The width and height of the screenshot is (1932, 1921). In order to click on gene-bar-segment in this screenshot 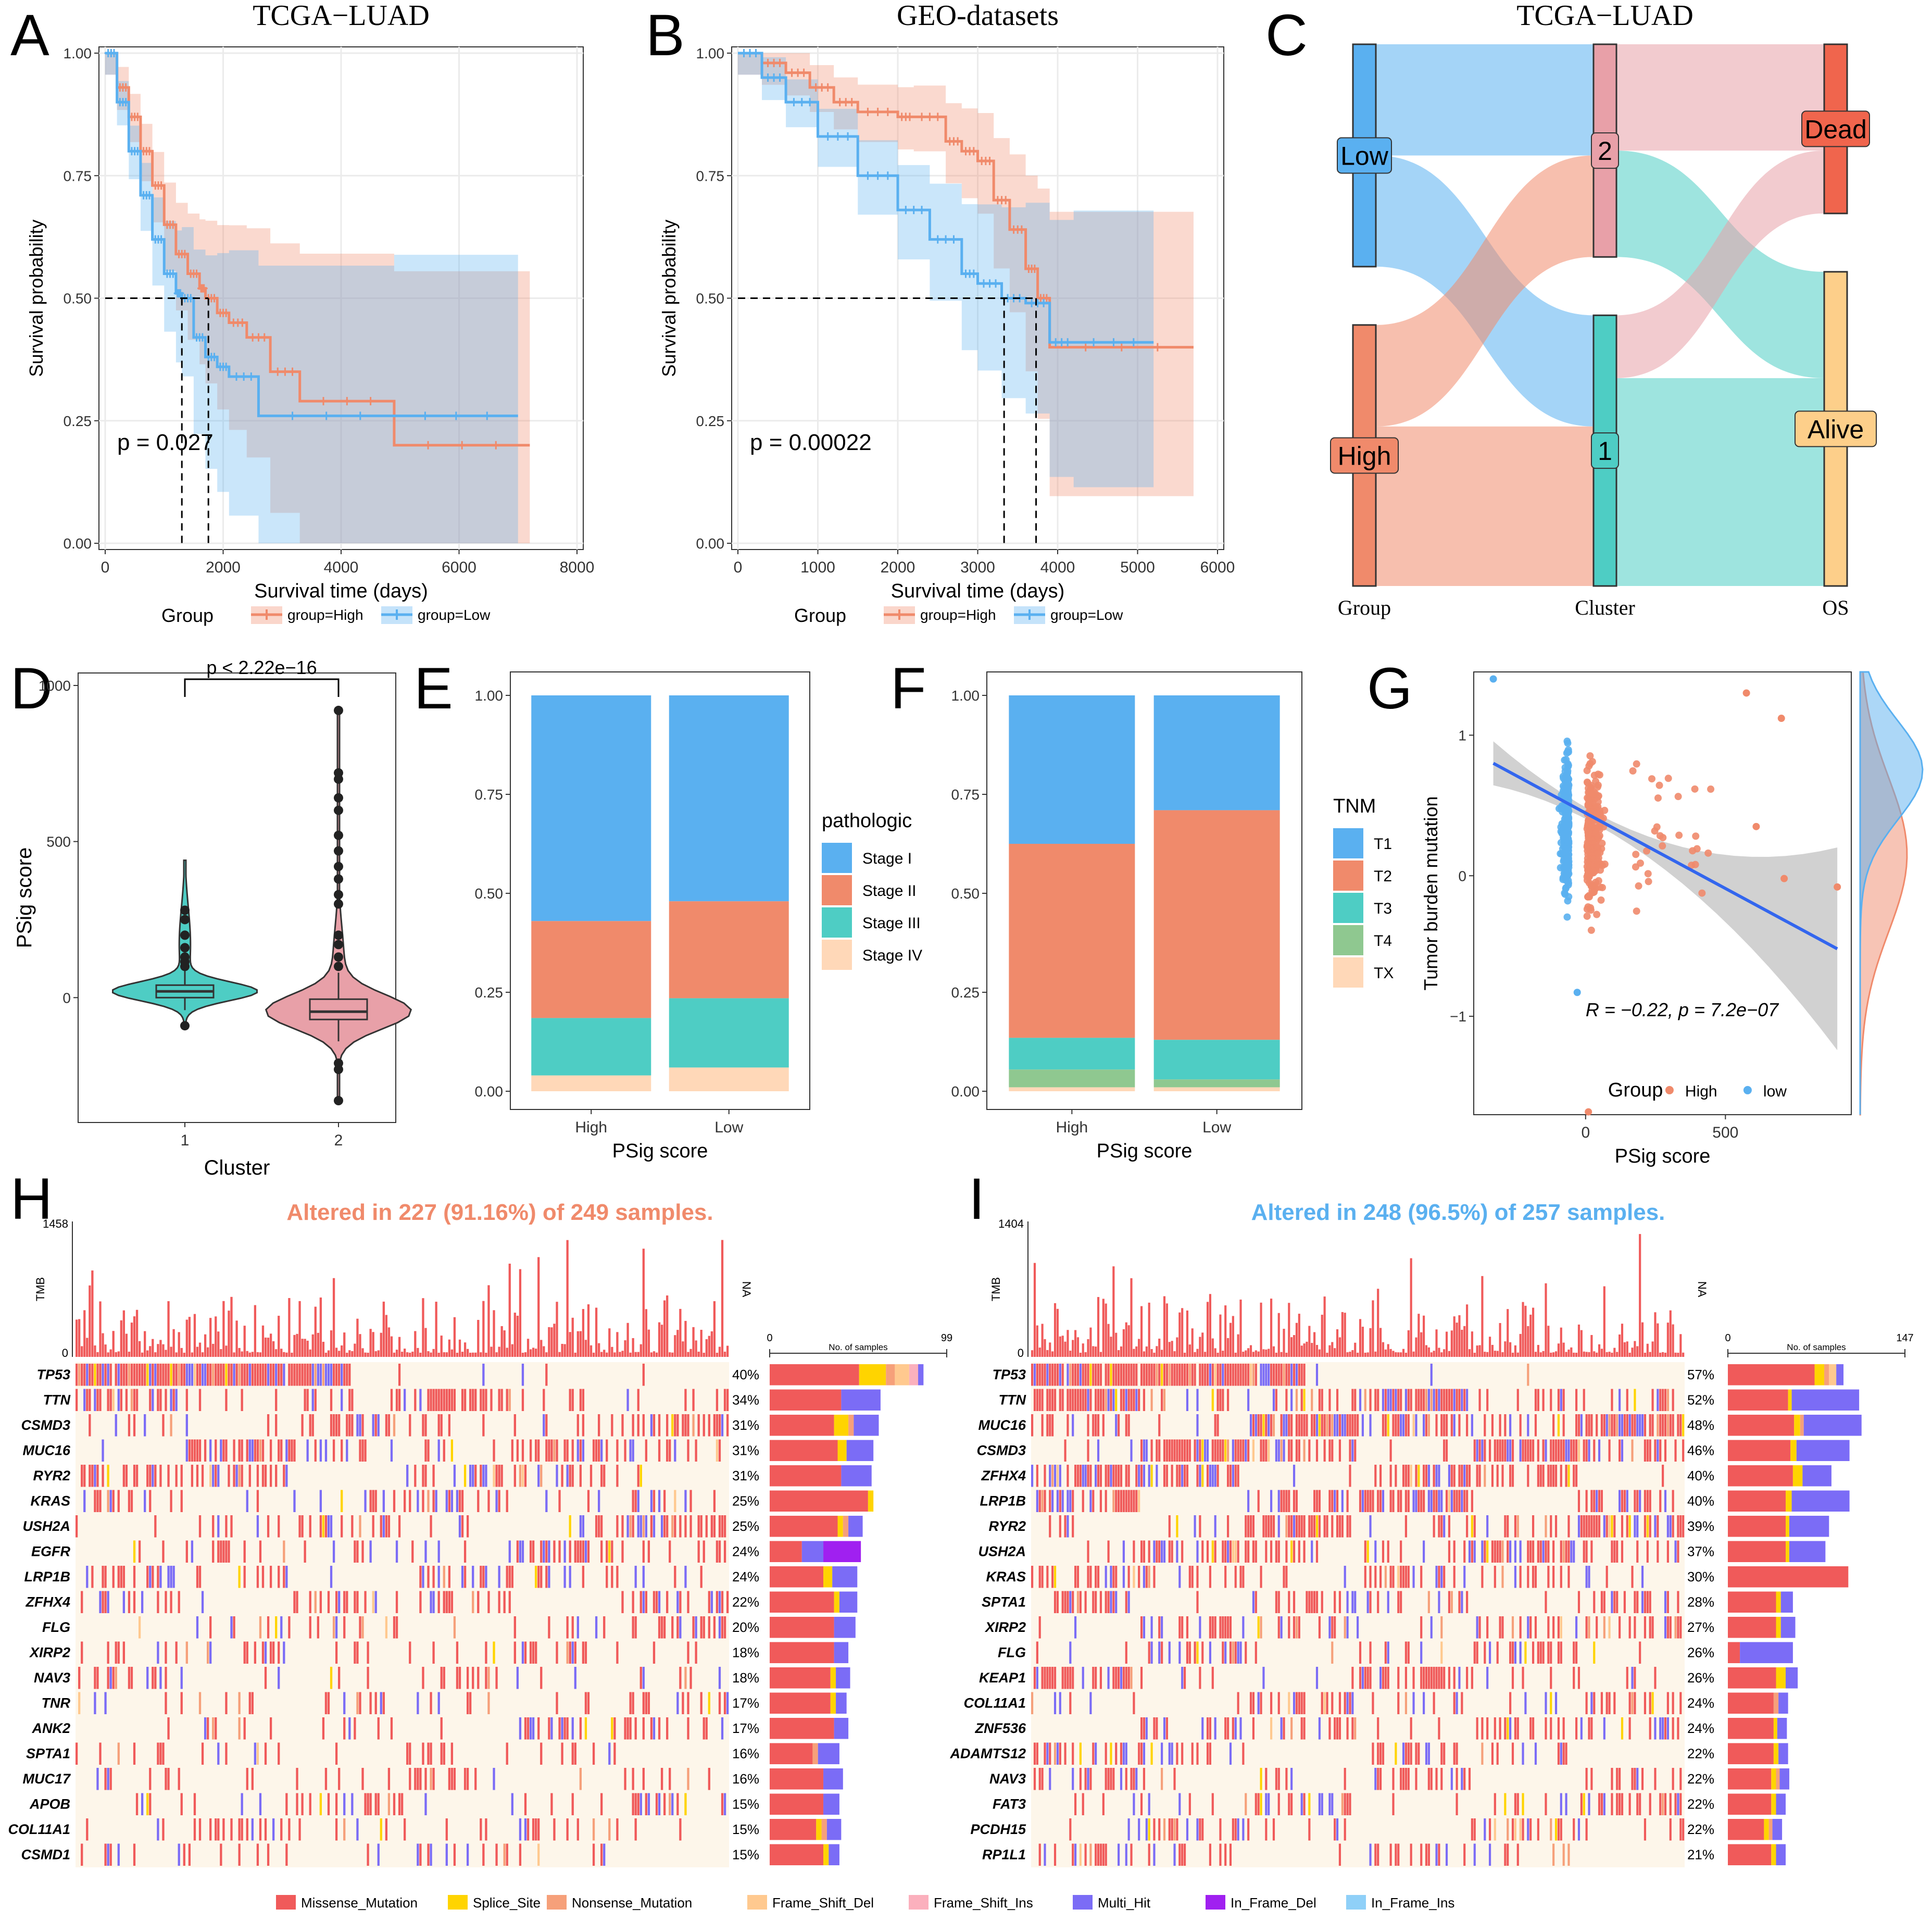, I will do `click(1766, 1652)`.